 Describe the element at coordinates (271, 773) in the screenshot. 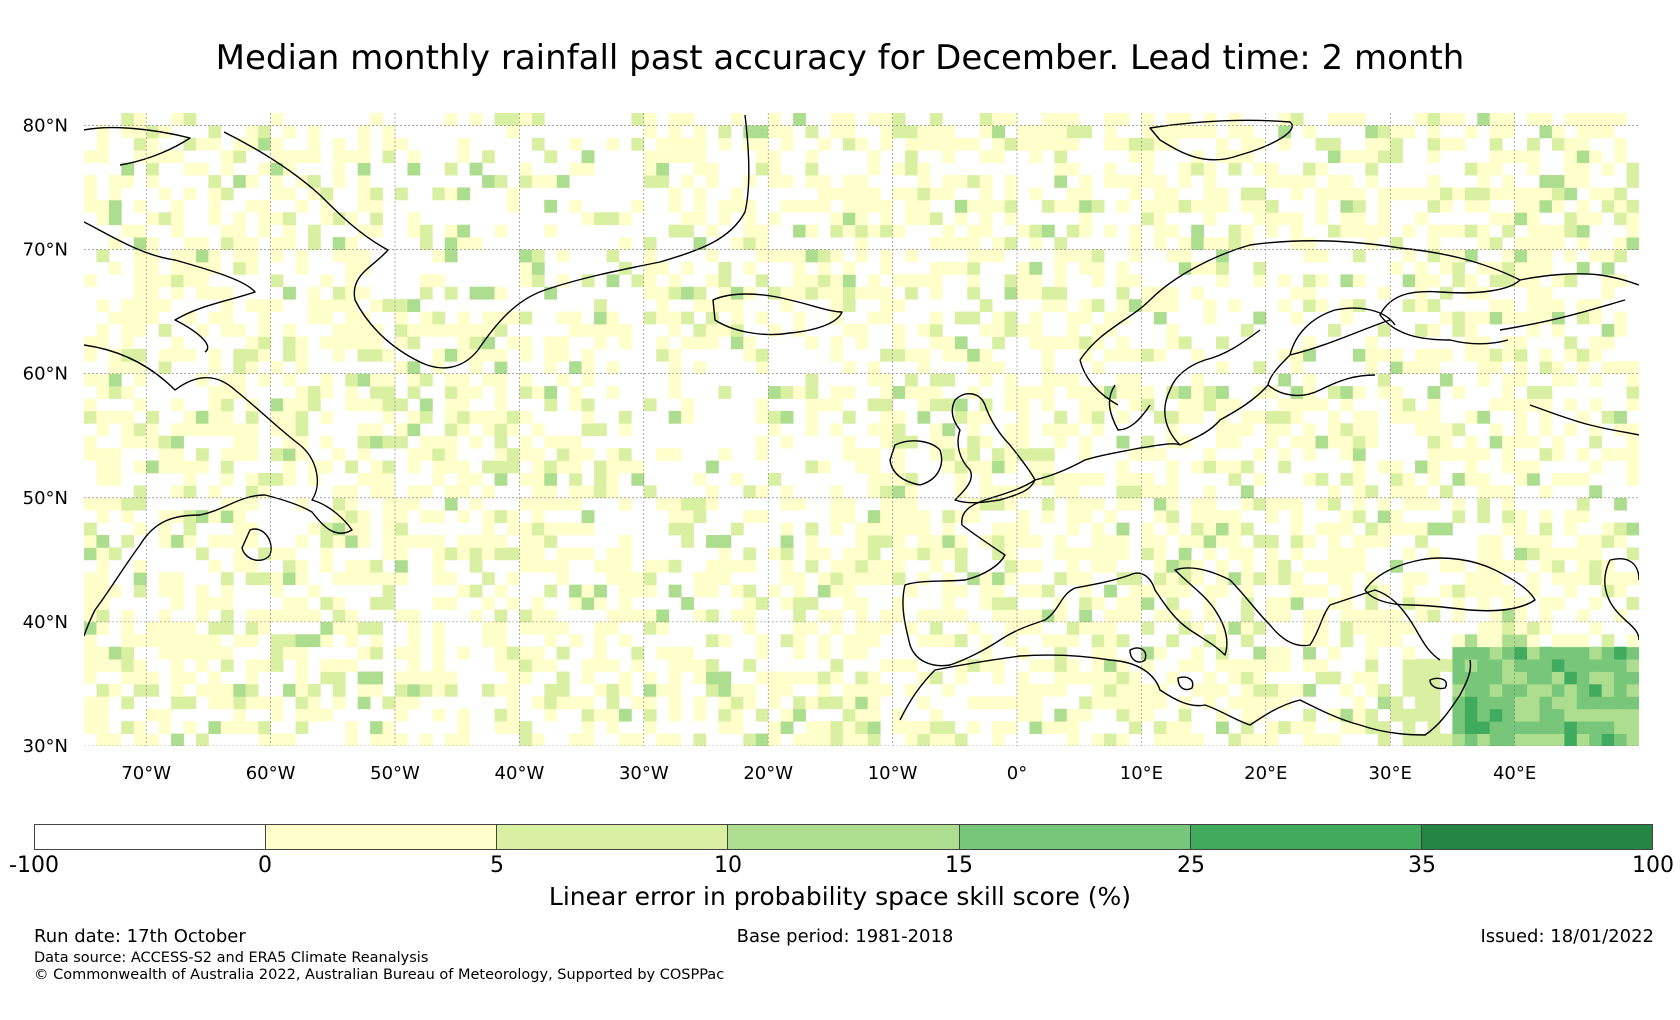

I see `longitude-label: 60°W` at that location.